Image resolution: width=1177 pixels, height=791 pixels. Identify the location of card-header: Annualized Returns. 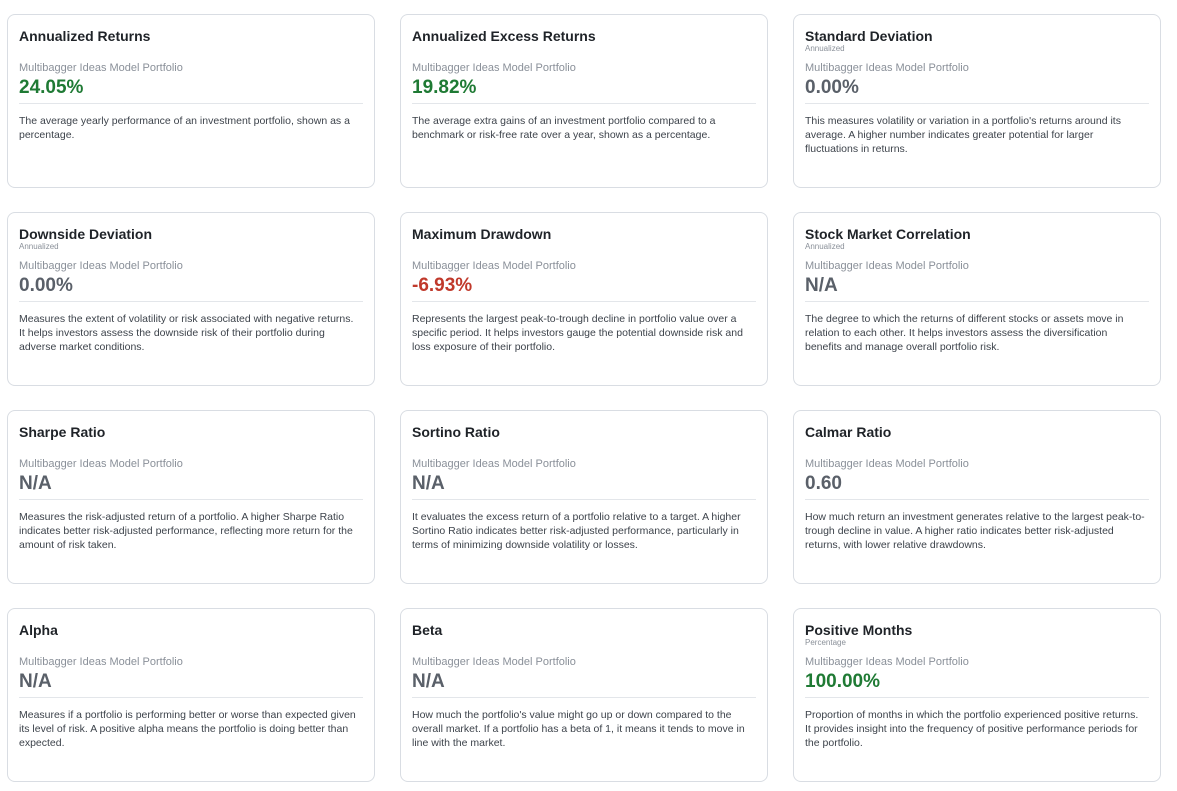
(191, 44).